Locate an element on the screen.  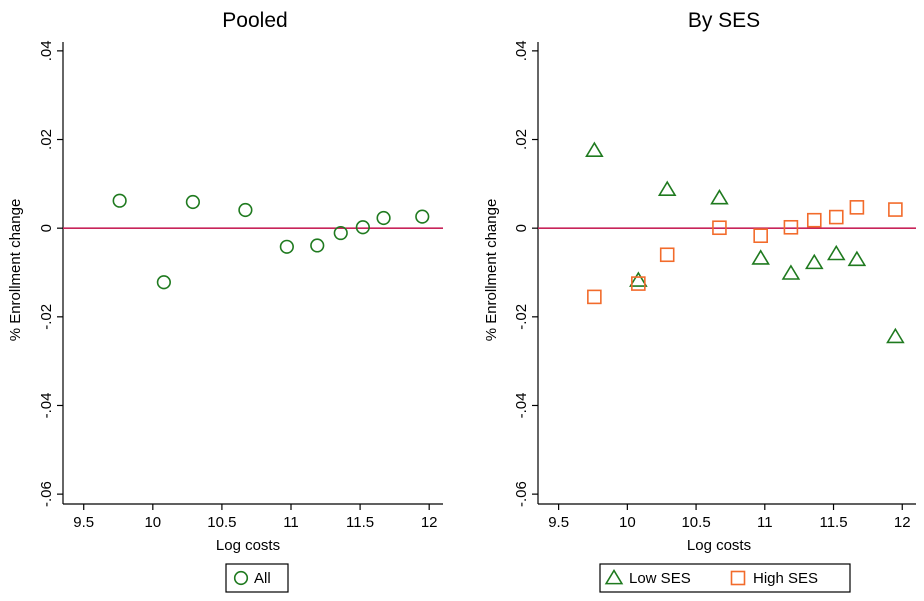
legend: Low SES High SES is located at coordinates (725, 578).